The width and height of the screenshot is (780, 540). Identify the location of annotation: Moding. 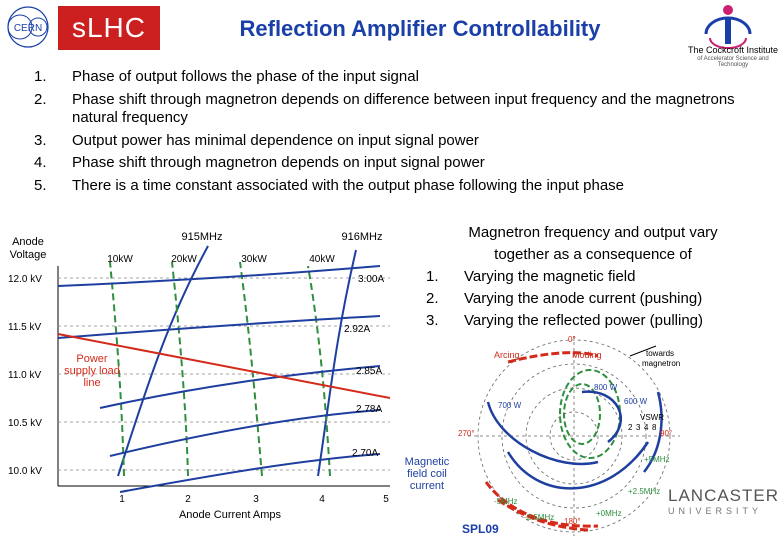
(587, 355).